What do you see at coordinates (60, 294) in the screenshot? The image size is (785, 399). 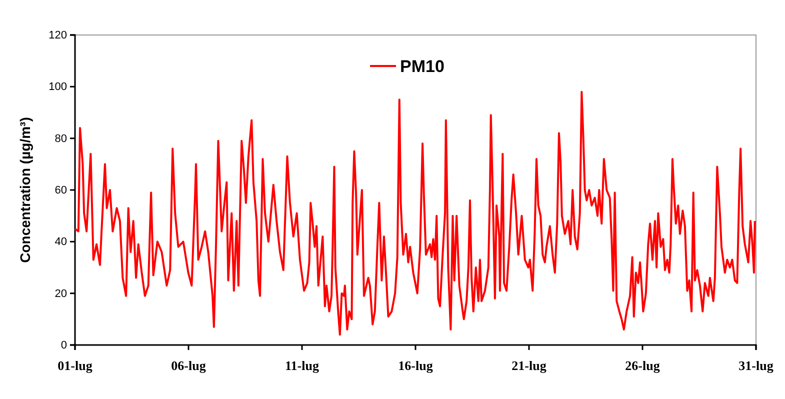 I see `y-tick-label: 20` at bounding box center [60, 294].